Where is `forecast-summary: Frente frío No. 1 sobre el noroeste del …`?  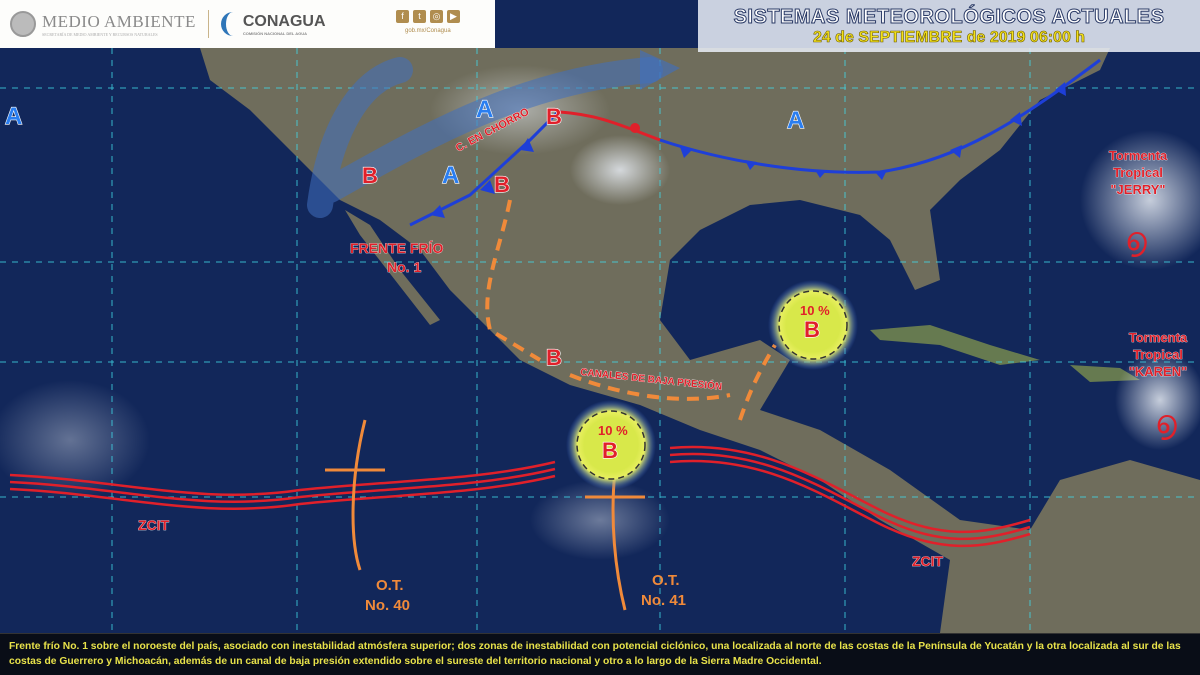
forecast-summary: Frente frío No. 1 sobre el noroeste del … is located at coordinates (600, 654).